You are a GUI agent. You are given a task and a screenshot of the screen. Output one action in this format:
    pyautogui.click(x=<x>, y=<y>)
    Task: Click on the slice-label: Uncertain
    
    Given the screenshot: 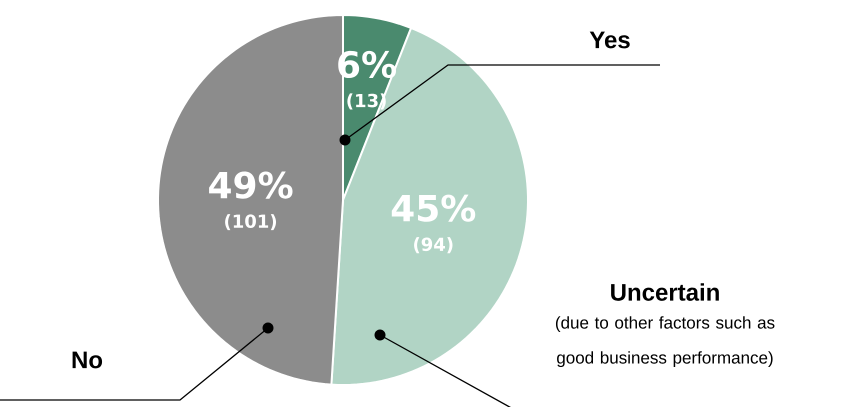 What is the action you would take?
    pyautogui.click(x=665, y=292)
    